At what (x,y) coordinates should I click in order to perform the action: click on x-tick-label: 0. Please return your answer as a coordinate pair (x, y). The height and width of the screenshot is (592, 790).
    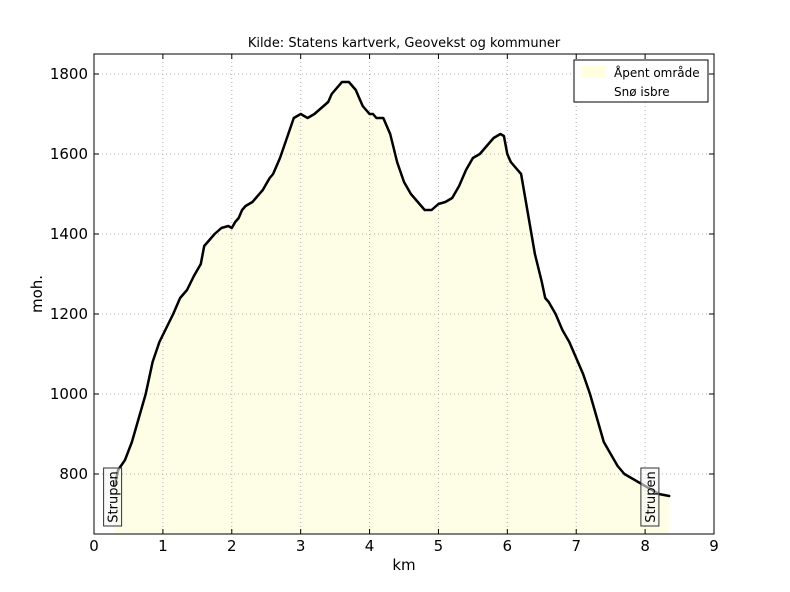
    Looking at the image, I should click on (94, 546).